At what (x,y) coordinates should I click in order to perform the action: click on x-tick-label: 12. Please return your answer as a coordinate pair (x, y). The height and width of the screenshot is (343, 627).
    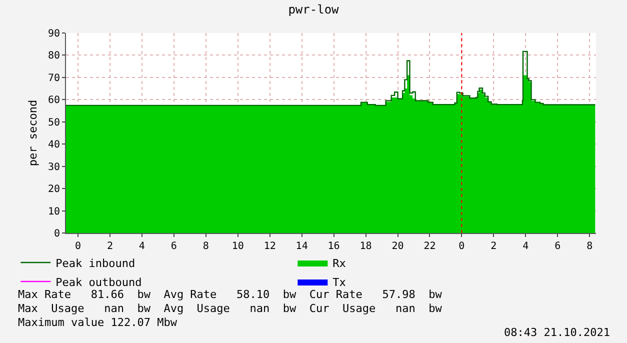
    Looking at the image, I should click on (270, 246).